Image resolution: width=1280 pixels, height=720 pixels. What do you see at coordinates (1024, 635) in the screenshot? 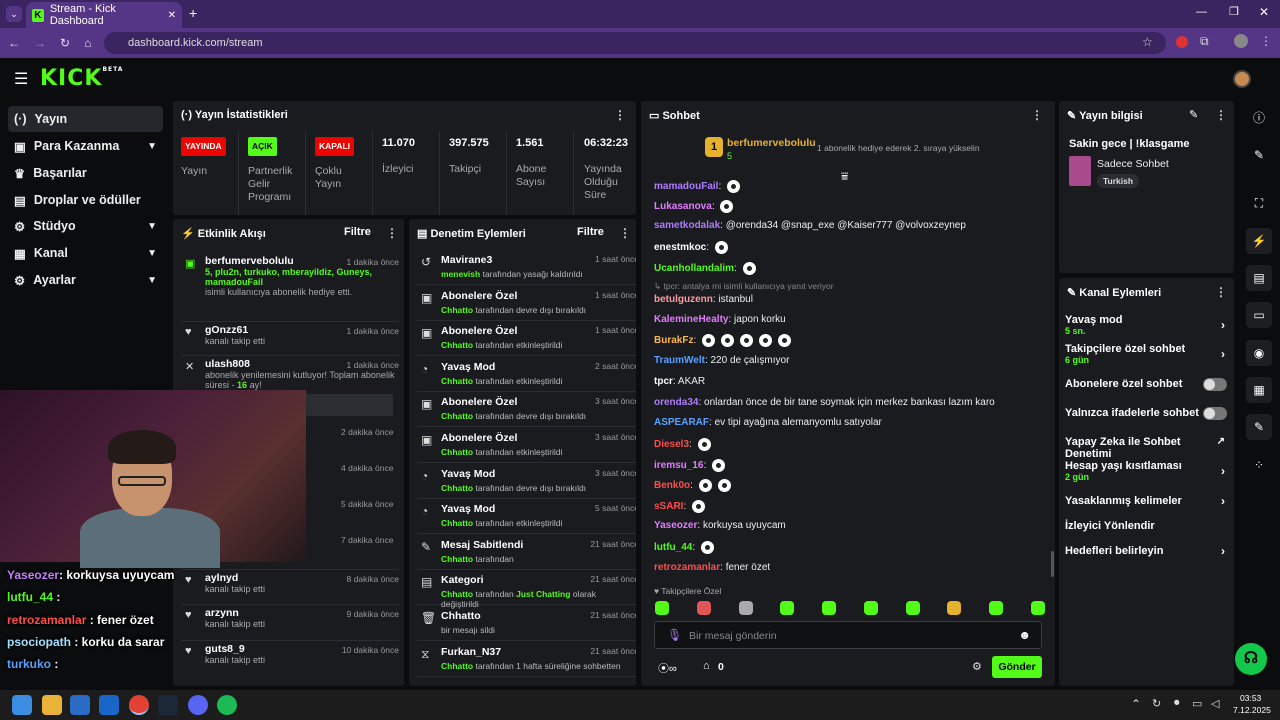
I see `emoji-icon: ☻` at bounding box center [1024, 635].